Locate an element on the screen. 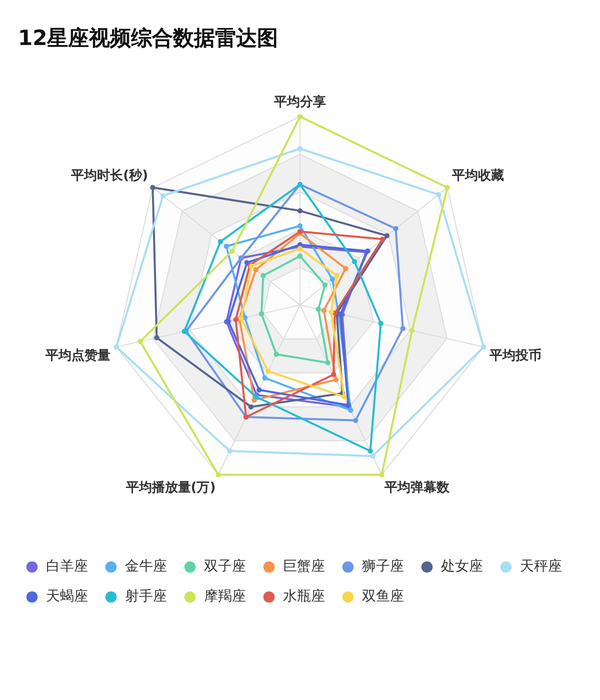 The width and height of the screenshot is (600, 700). legend-label: 狮子座 is located at coordinates (383, 566).